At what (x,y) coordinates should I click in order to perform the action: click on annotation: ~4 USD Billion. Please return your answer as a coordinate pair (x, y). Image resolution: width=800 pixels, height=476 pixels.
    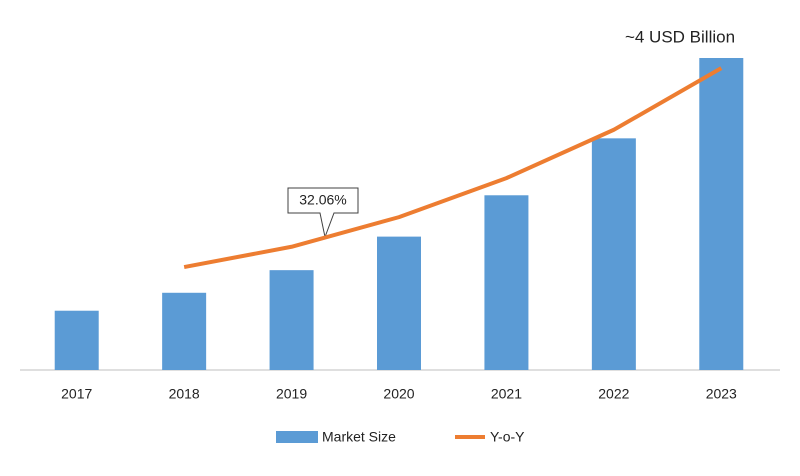
    Looking at the image, I should click on (680, 36).